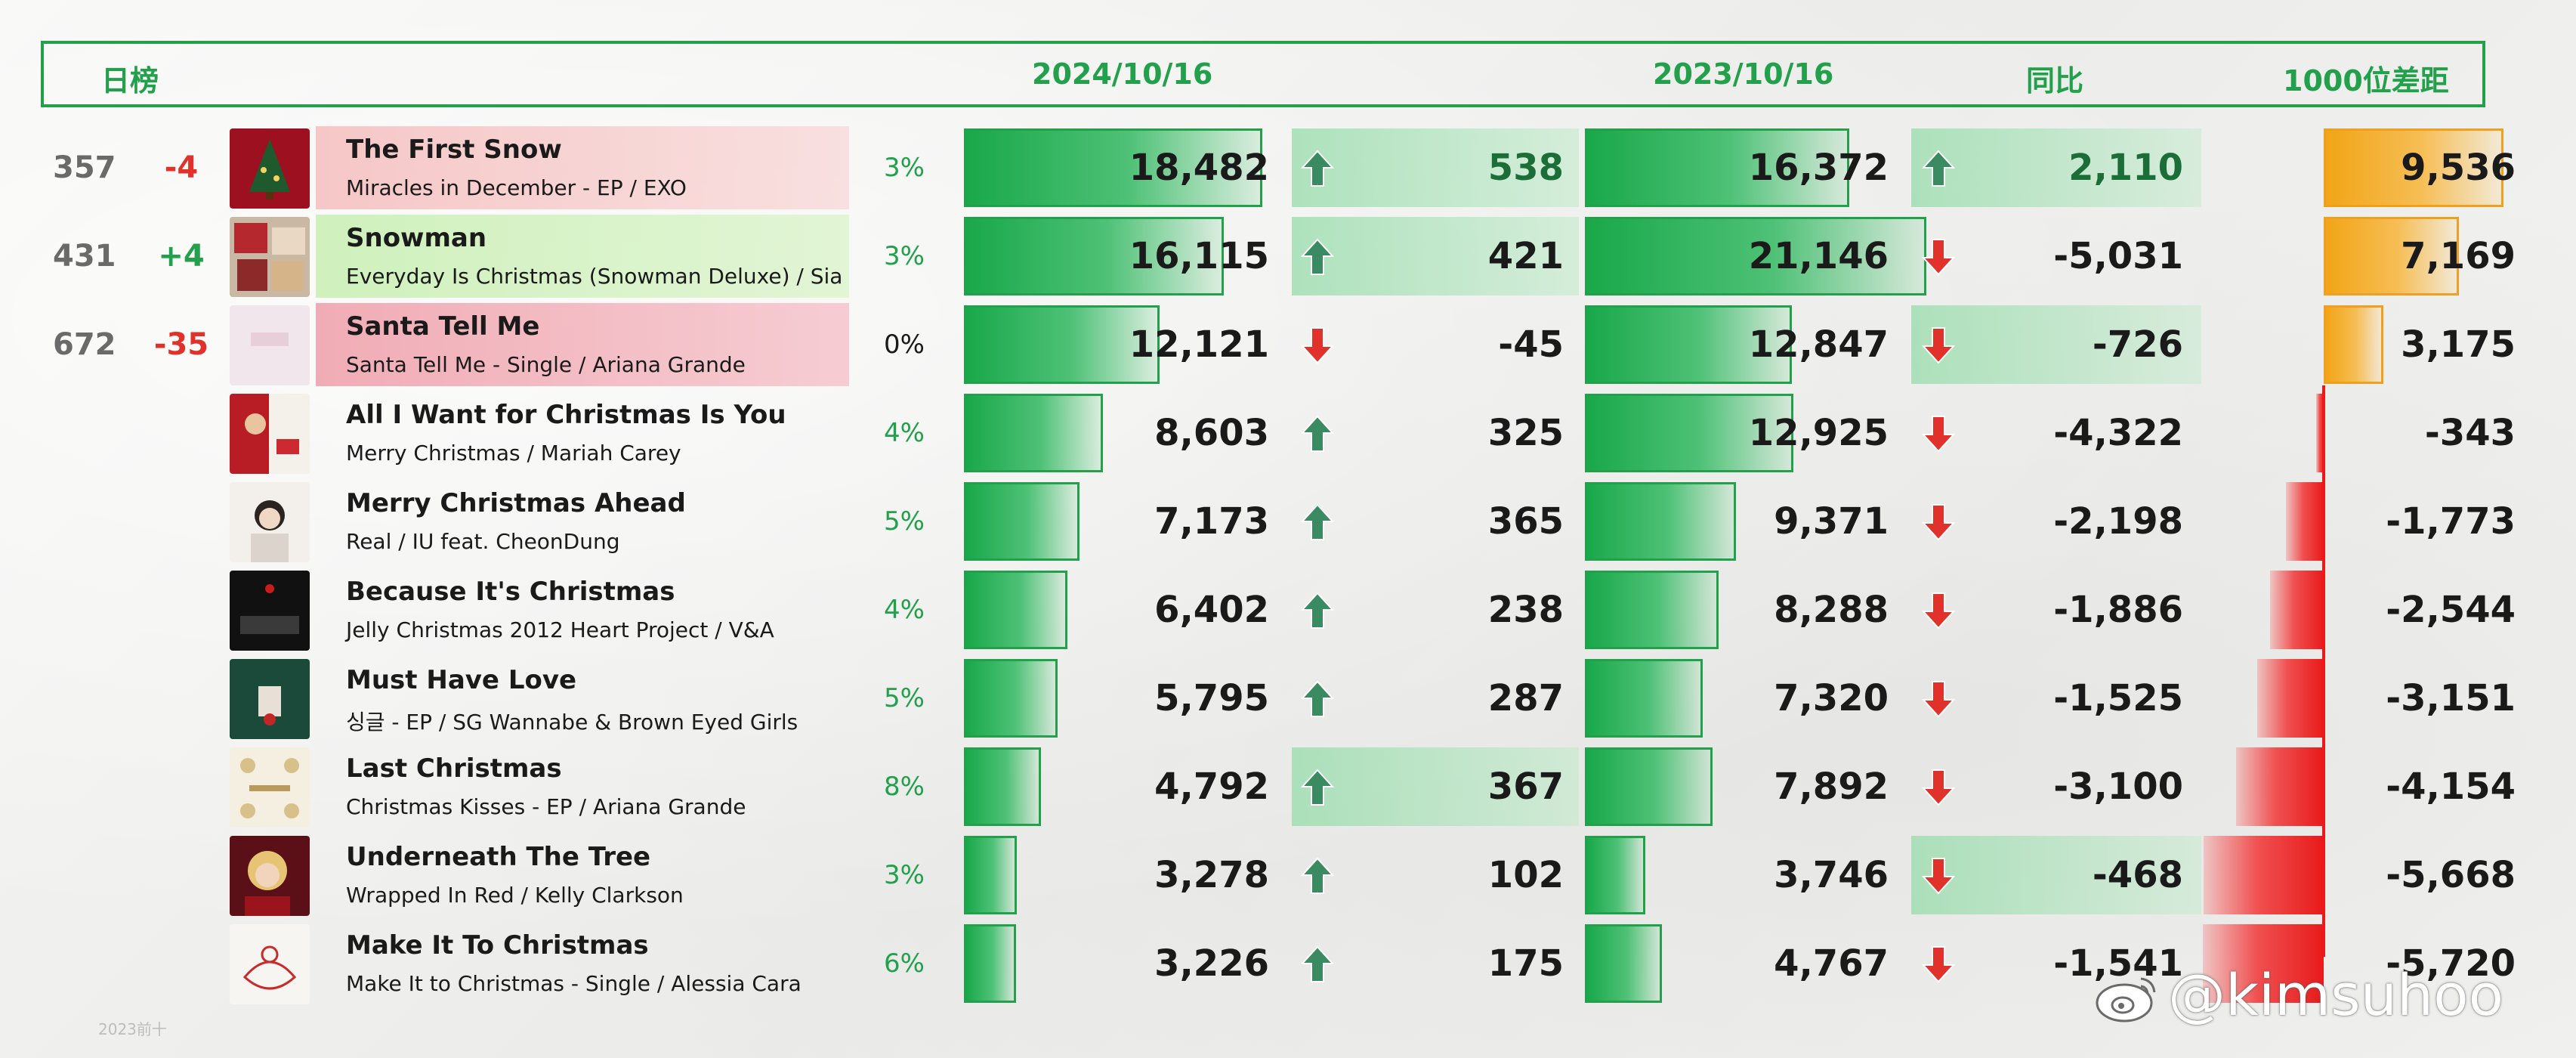  Describe the element at coordinates (2451, 521) in the screenshot. I see `gap-value: -1,773` at that location.